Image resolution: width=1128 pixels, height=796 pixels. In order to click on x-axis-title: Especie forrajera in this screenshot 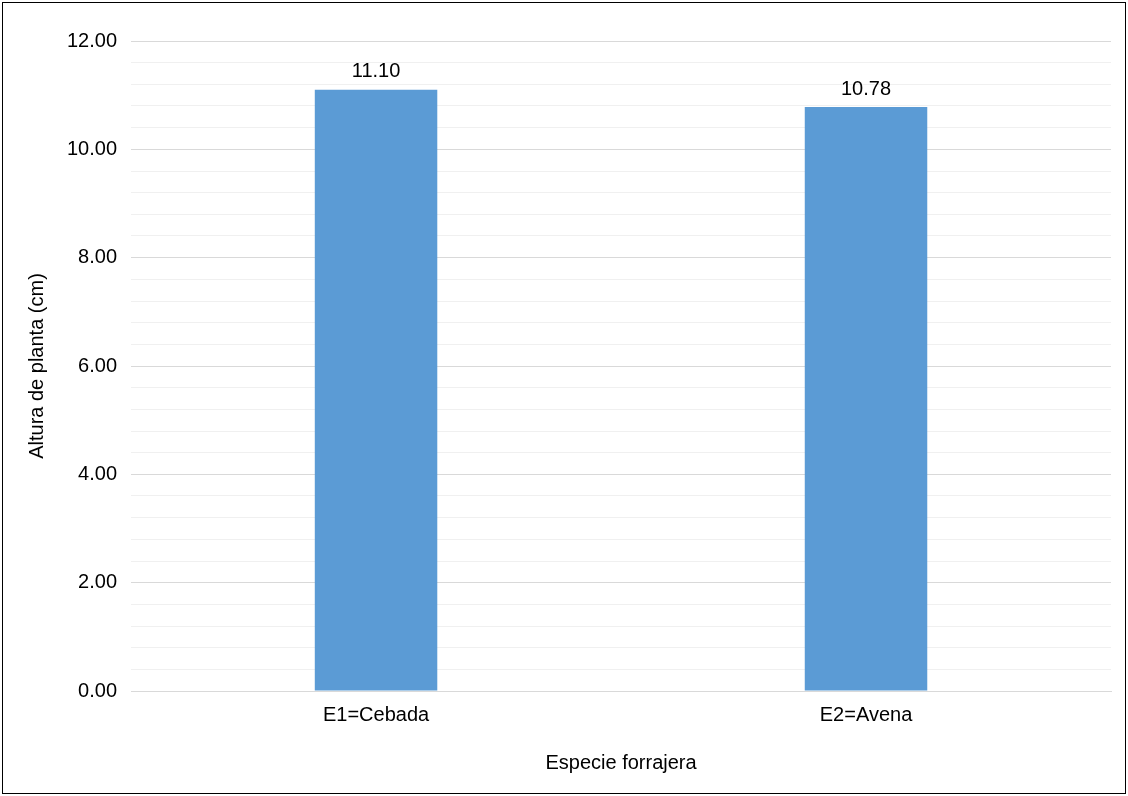, I will do `click(621, 761)`.